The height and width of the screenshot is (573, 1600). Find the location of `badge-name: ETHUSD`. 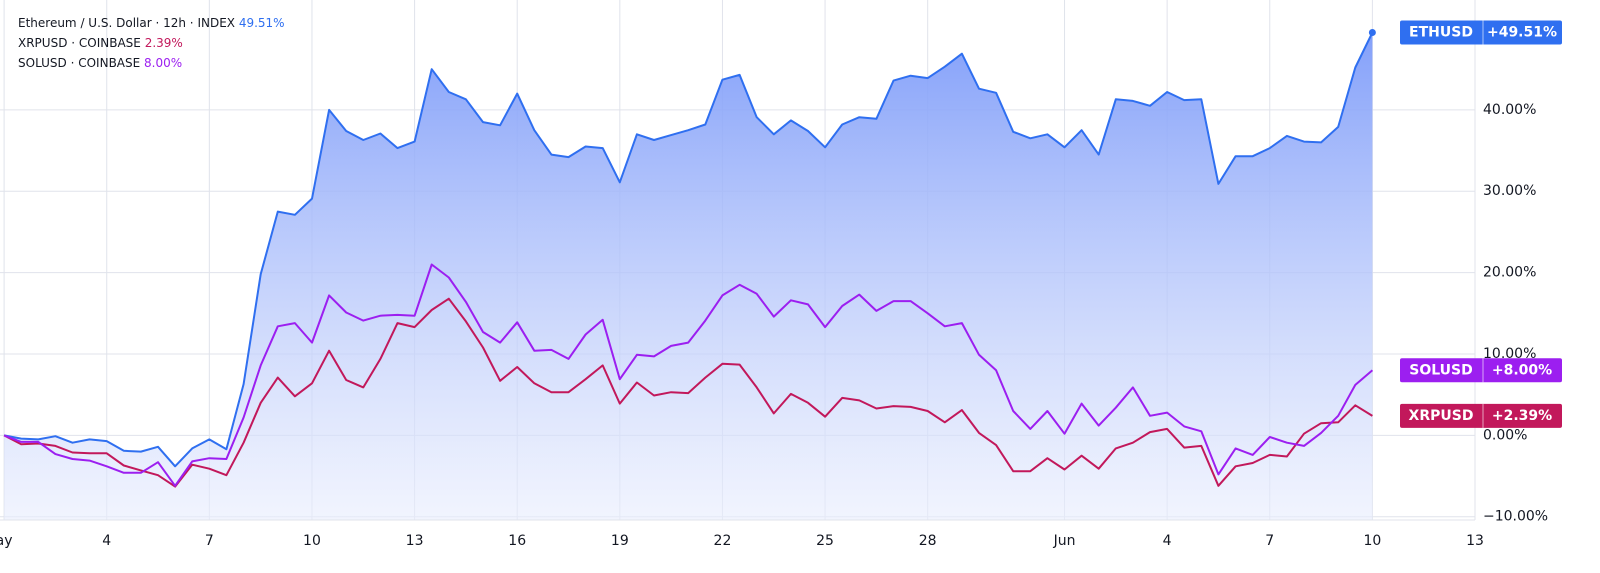

badge-name: ETHUSD is located at coordinates (1441, 32).